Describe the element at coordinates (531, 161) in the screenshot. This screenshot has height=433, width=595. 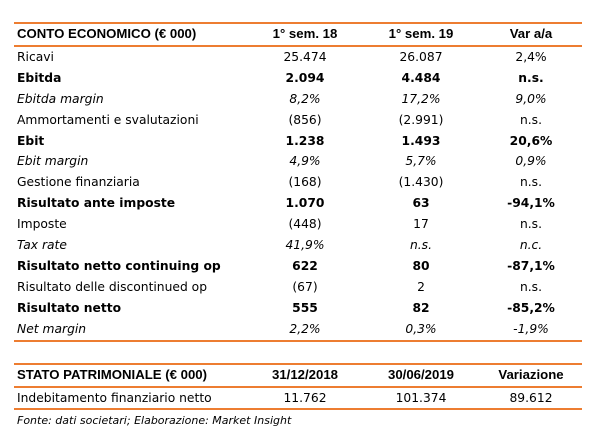
I see `row-value: 0,9%` at that location.